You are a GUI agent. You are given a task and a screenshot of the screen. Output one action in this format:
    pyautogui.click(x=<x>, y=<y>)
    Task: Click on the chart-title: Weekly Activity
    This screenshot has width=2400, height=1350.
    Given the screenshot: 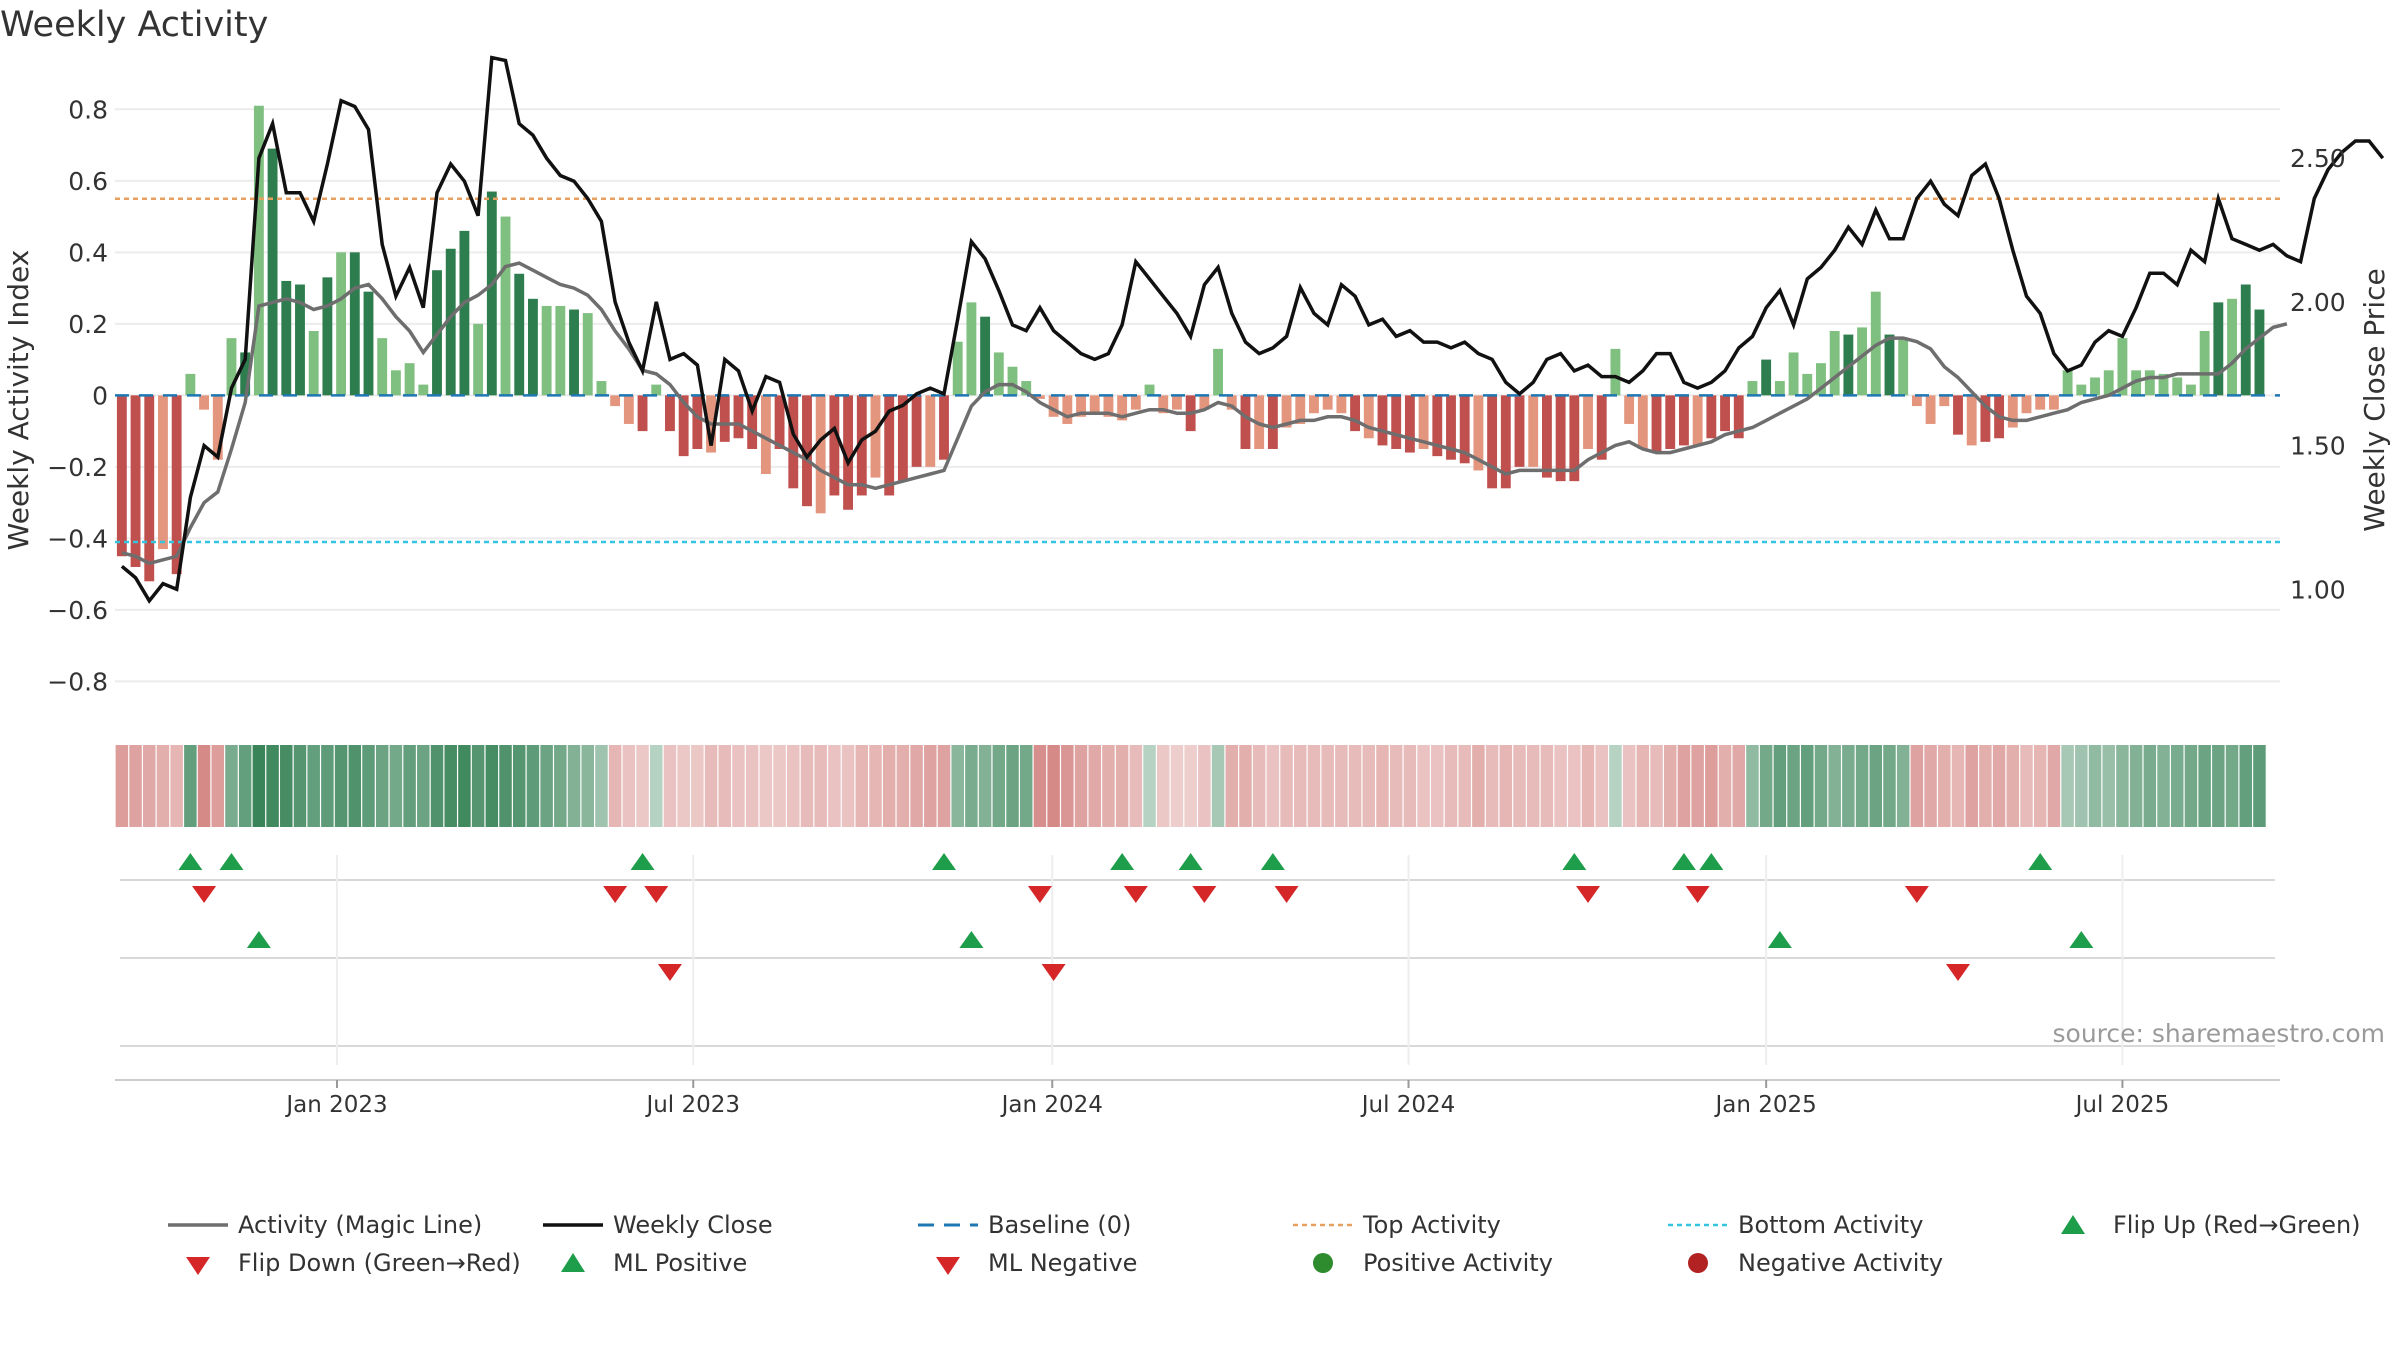 What is the action you would take?
    pyautogui.click(x=134, y=25)
    